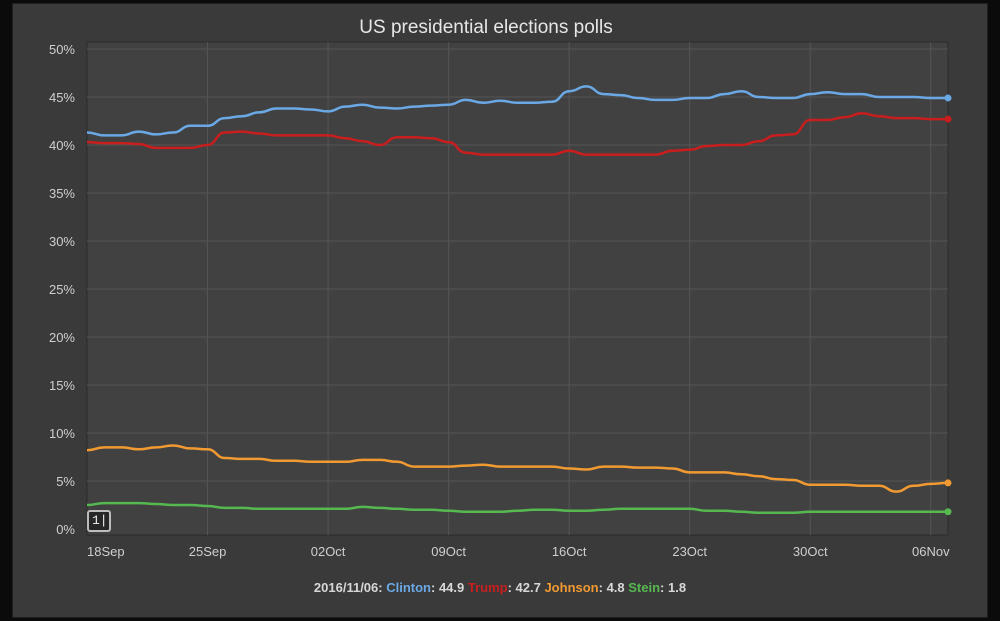  What do you see at coordinates (948, 512) in the screenshot?
I see `series-endpoint-stein` at bounding box center [948, 512].